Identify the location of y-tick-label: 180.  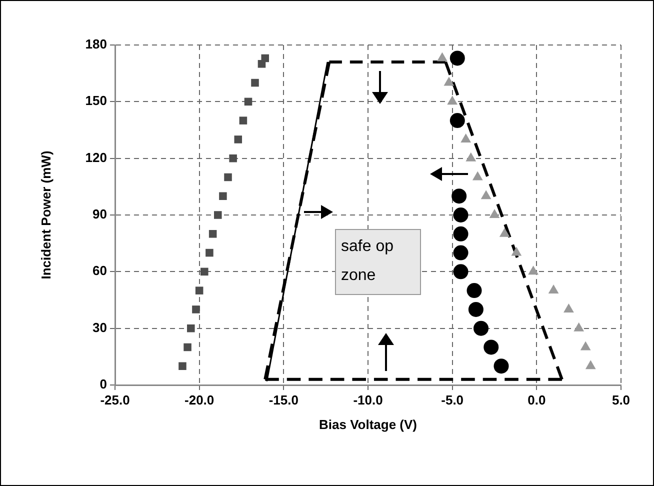
(96, 44).